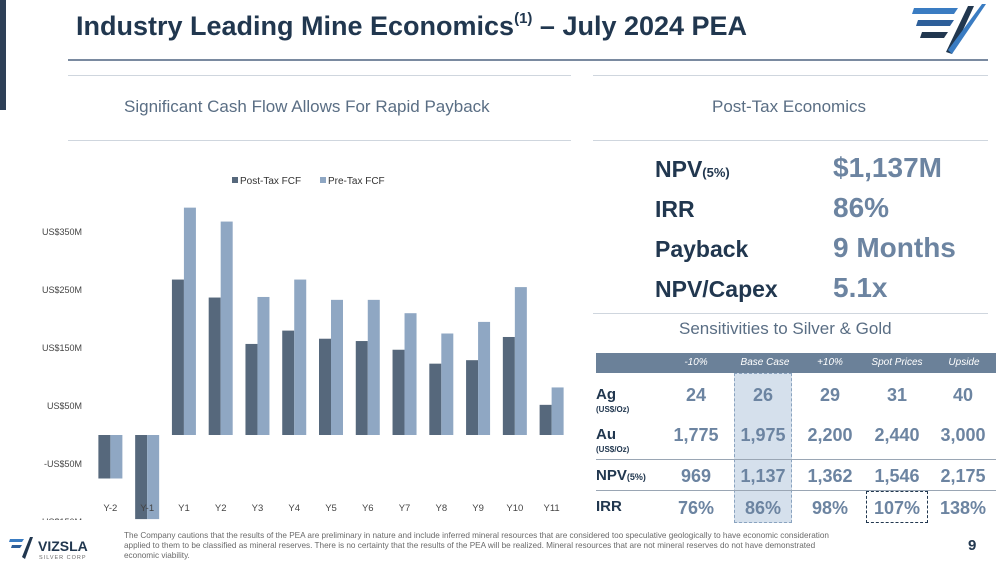 This screenshot has width=1000, height=565. Describe the element at coordinates (557, 411) in the screenshot. I see `bar-pre-tax-y11` at that location.